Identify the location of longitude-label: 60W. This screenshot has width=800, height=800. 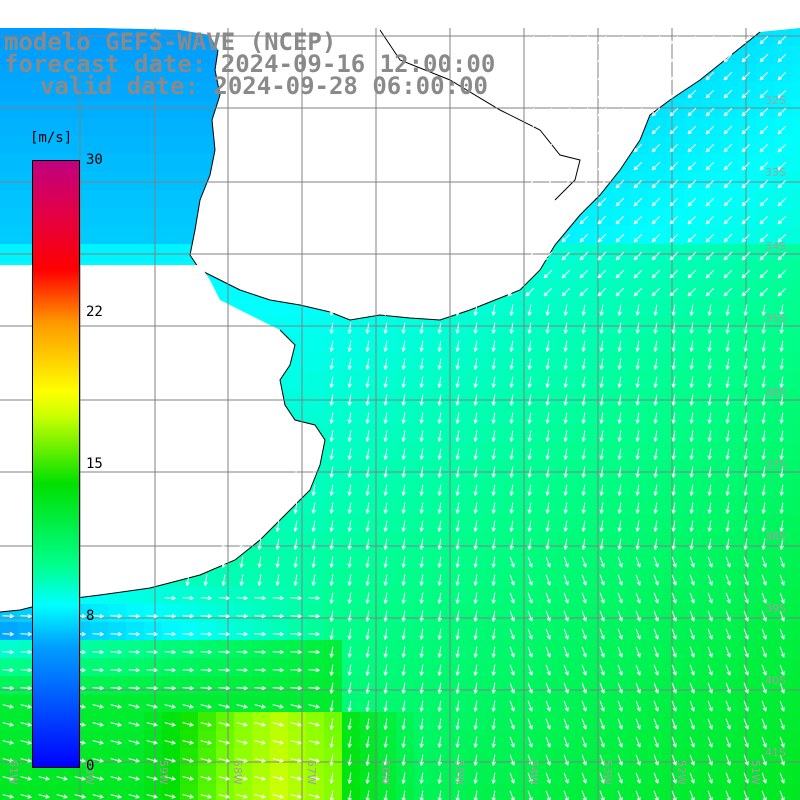
(89, 772).